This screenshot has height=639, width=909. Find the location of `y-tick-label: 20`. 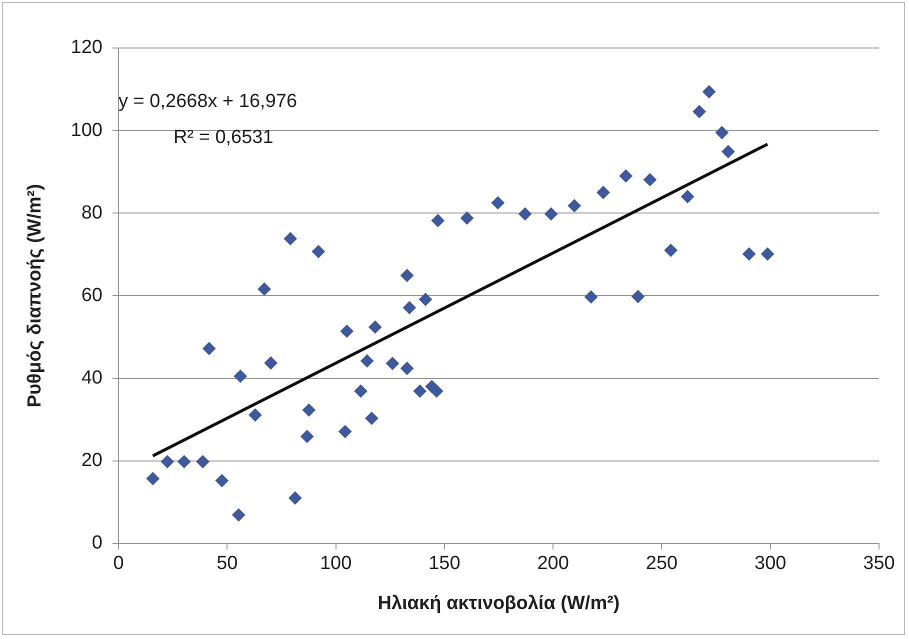

y-tick-label: 20 is located at coordinates (91, 461).